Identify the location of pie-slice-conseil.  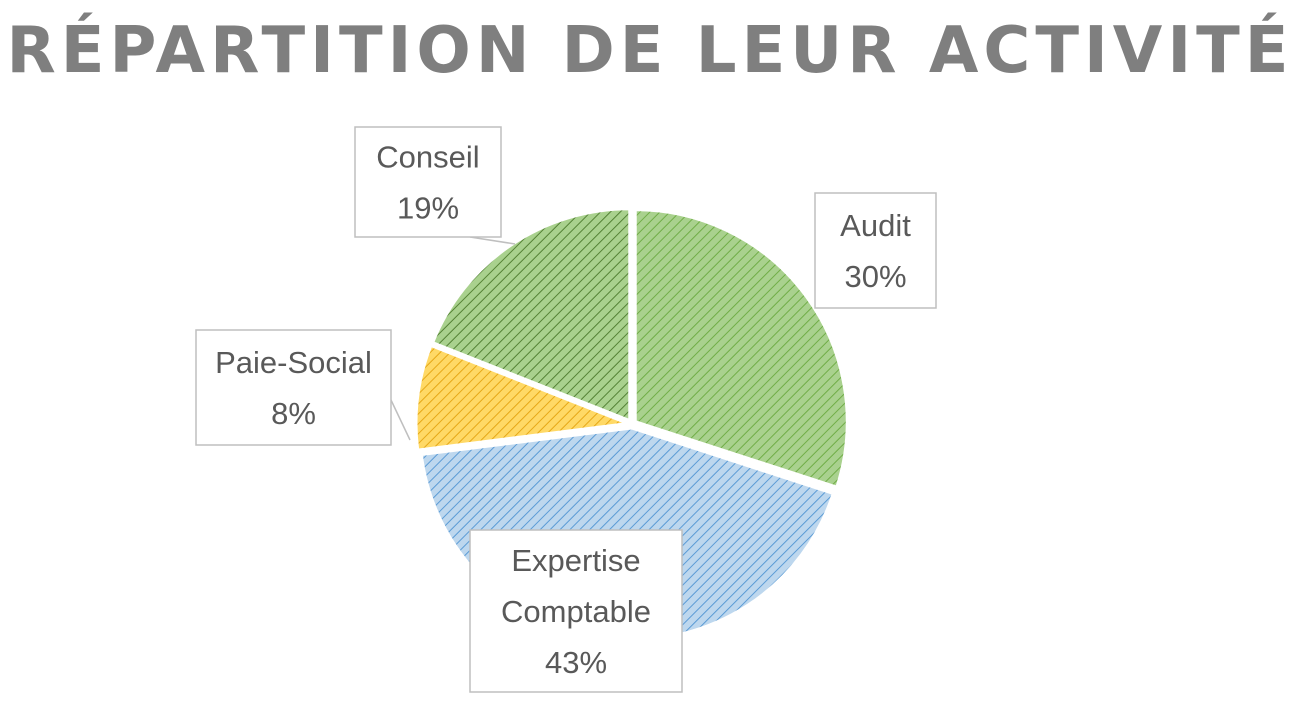
(531, 315).